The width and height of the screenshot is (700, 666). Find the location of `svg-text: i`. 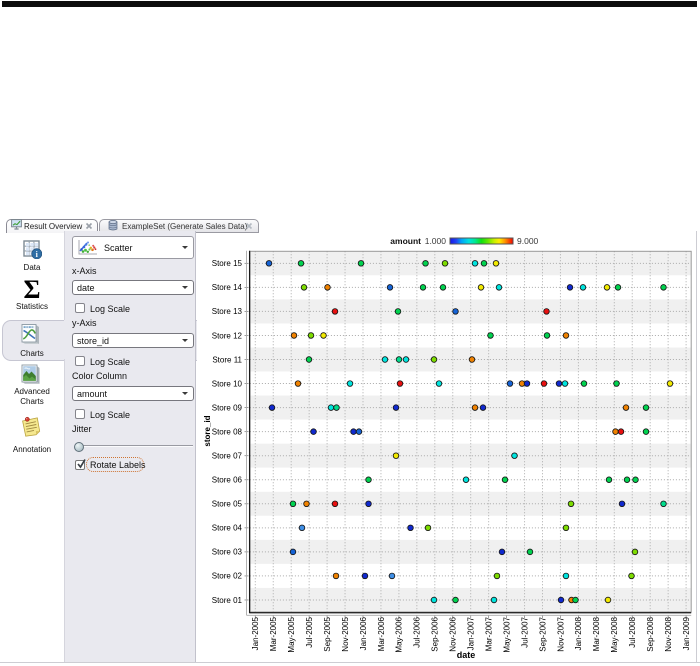

svg-text: i is located at coordinates (37, 254).